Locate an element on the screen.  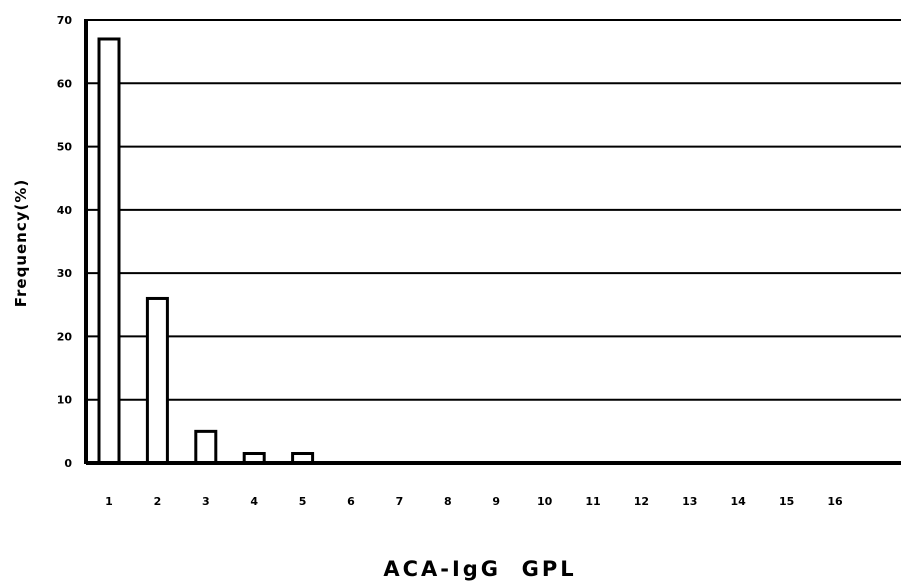
y-tick-label: 50 is located at coordinates (65, 147).